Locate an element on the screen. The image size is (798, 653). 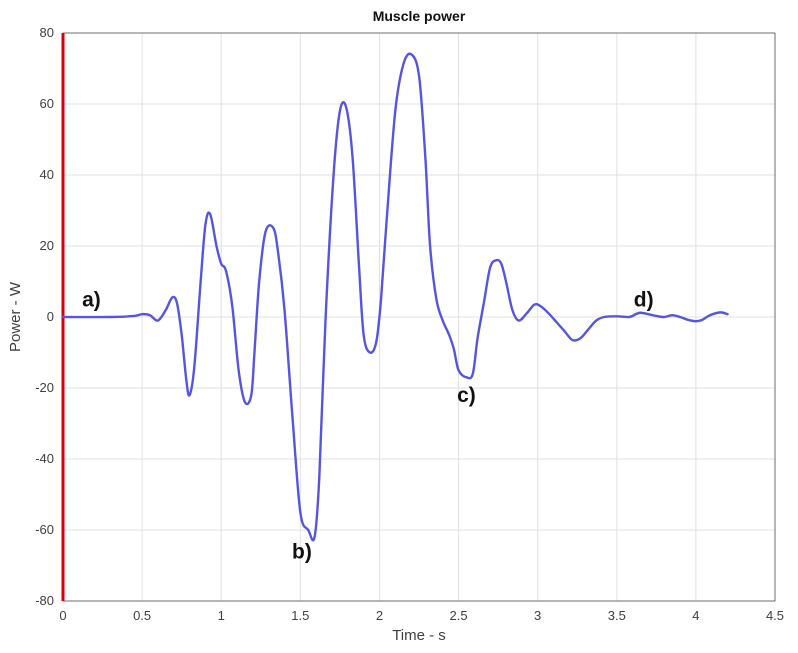
y-tick-label: 40 is located at coordinates (47, 174).